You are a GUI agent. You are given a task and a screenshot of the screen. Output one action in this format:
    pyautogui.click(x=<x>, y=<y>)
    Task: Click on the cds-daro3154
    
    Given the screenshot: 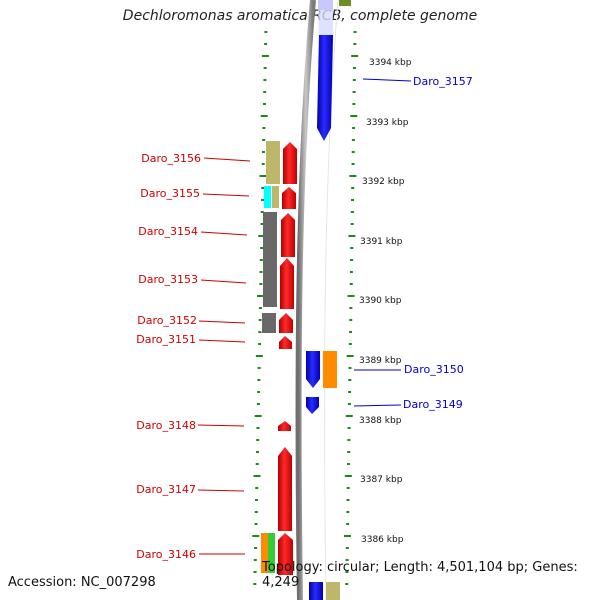 What is the action you would take?
    pyautogui.click(x=288, y=235)
    